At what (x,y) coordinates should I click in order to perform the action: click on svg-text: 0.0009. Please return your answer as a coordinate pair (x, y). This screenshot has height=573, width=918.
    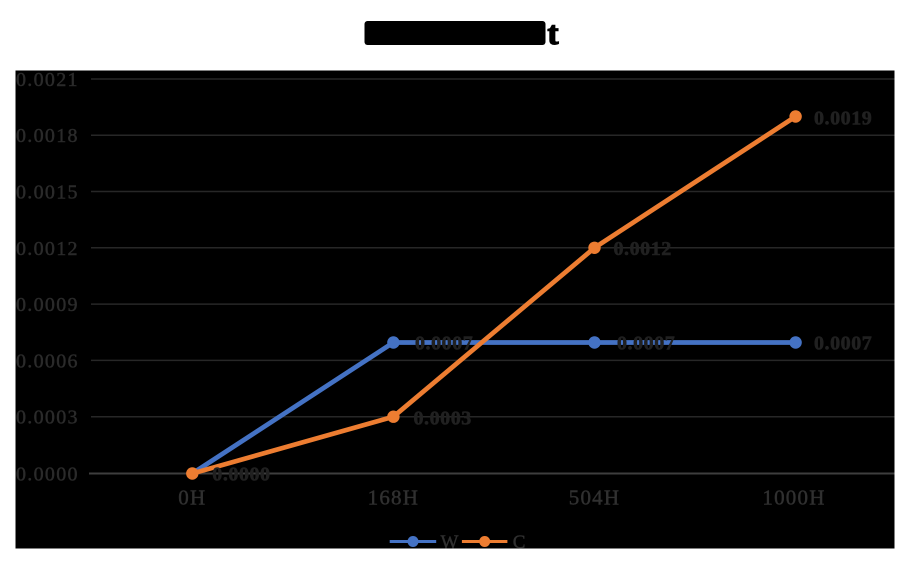
    Looking at the image, I should click on (47, 305).